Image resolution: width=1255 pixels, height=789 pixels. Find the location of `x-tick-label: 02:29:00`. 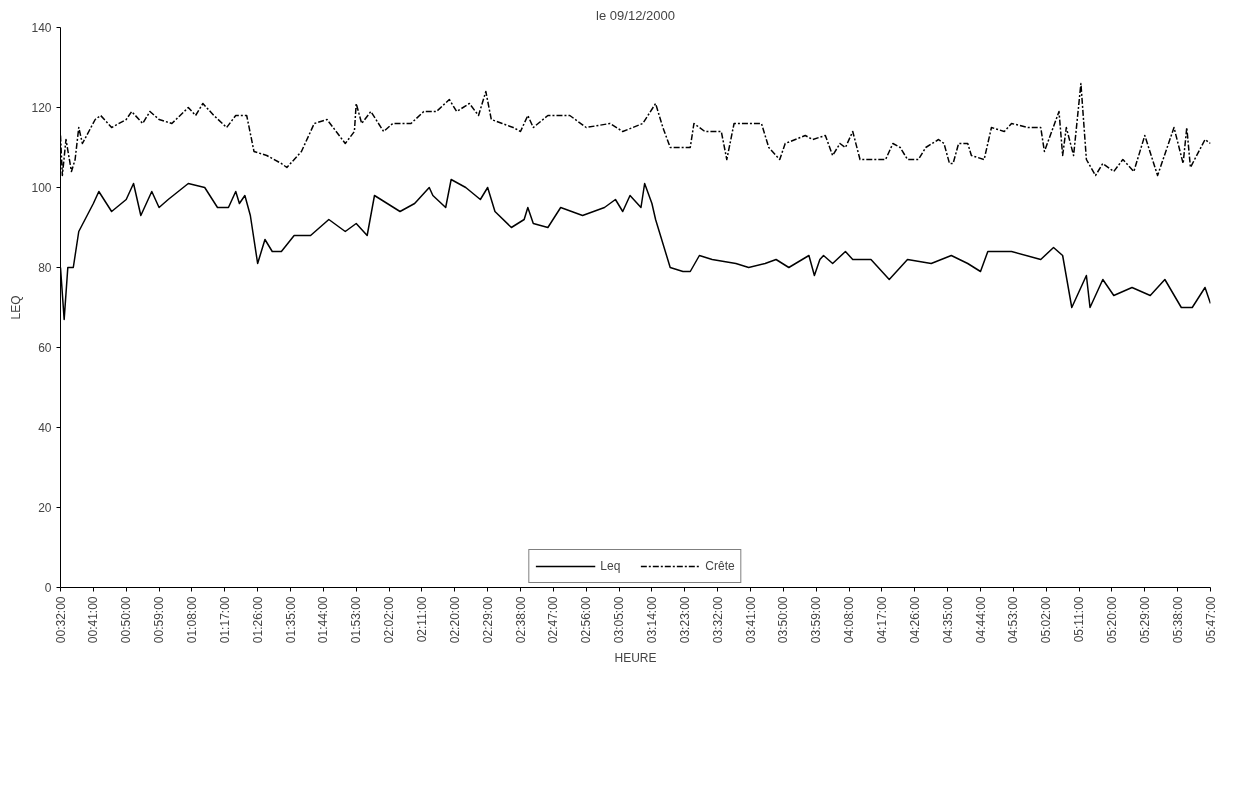

x-tick-label: 02:29:00 is located at coordinates (487, 620).